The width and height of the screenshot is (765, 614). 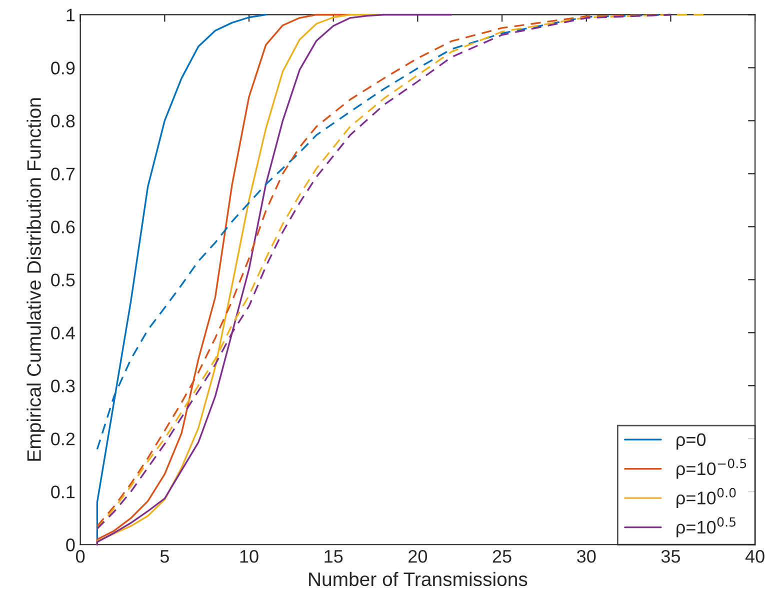 I want to click on y-tick-label: 0.3, so click(x=63, y=386).